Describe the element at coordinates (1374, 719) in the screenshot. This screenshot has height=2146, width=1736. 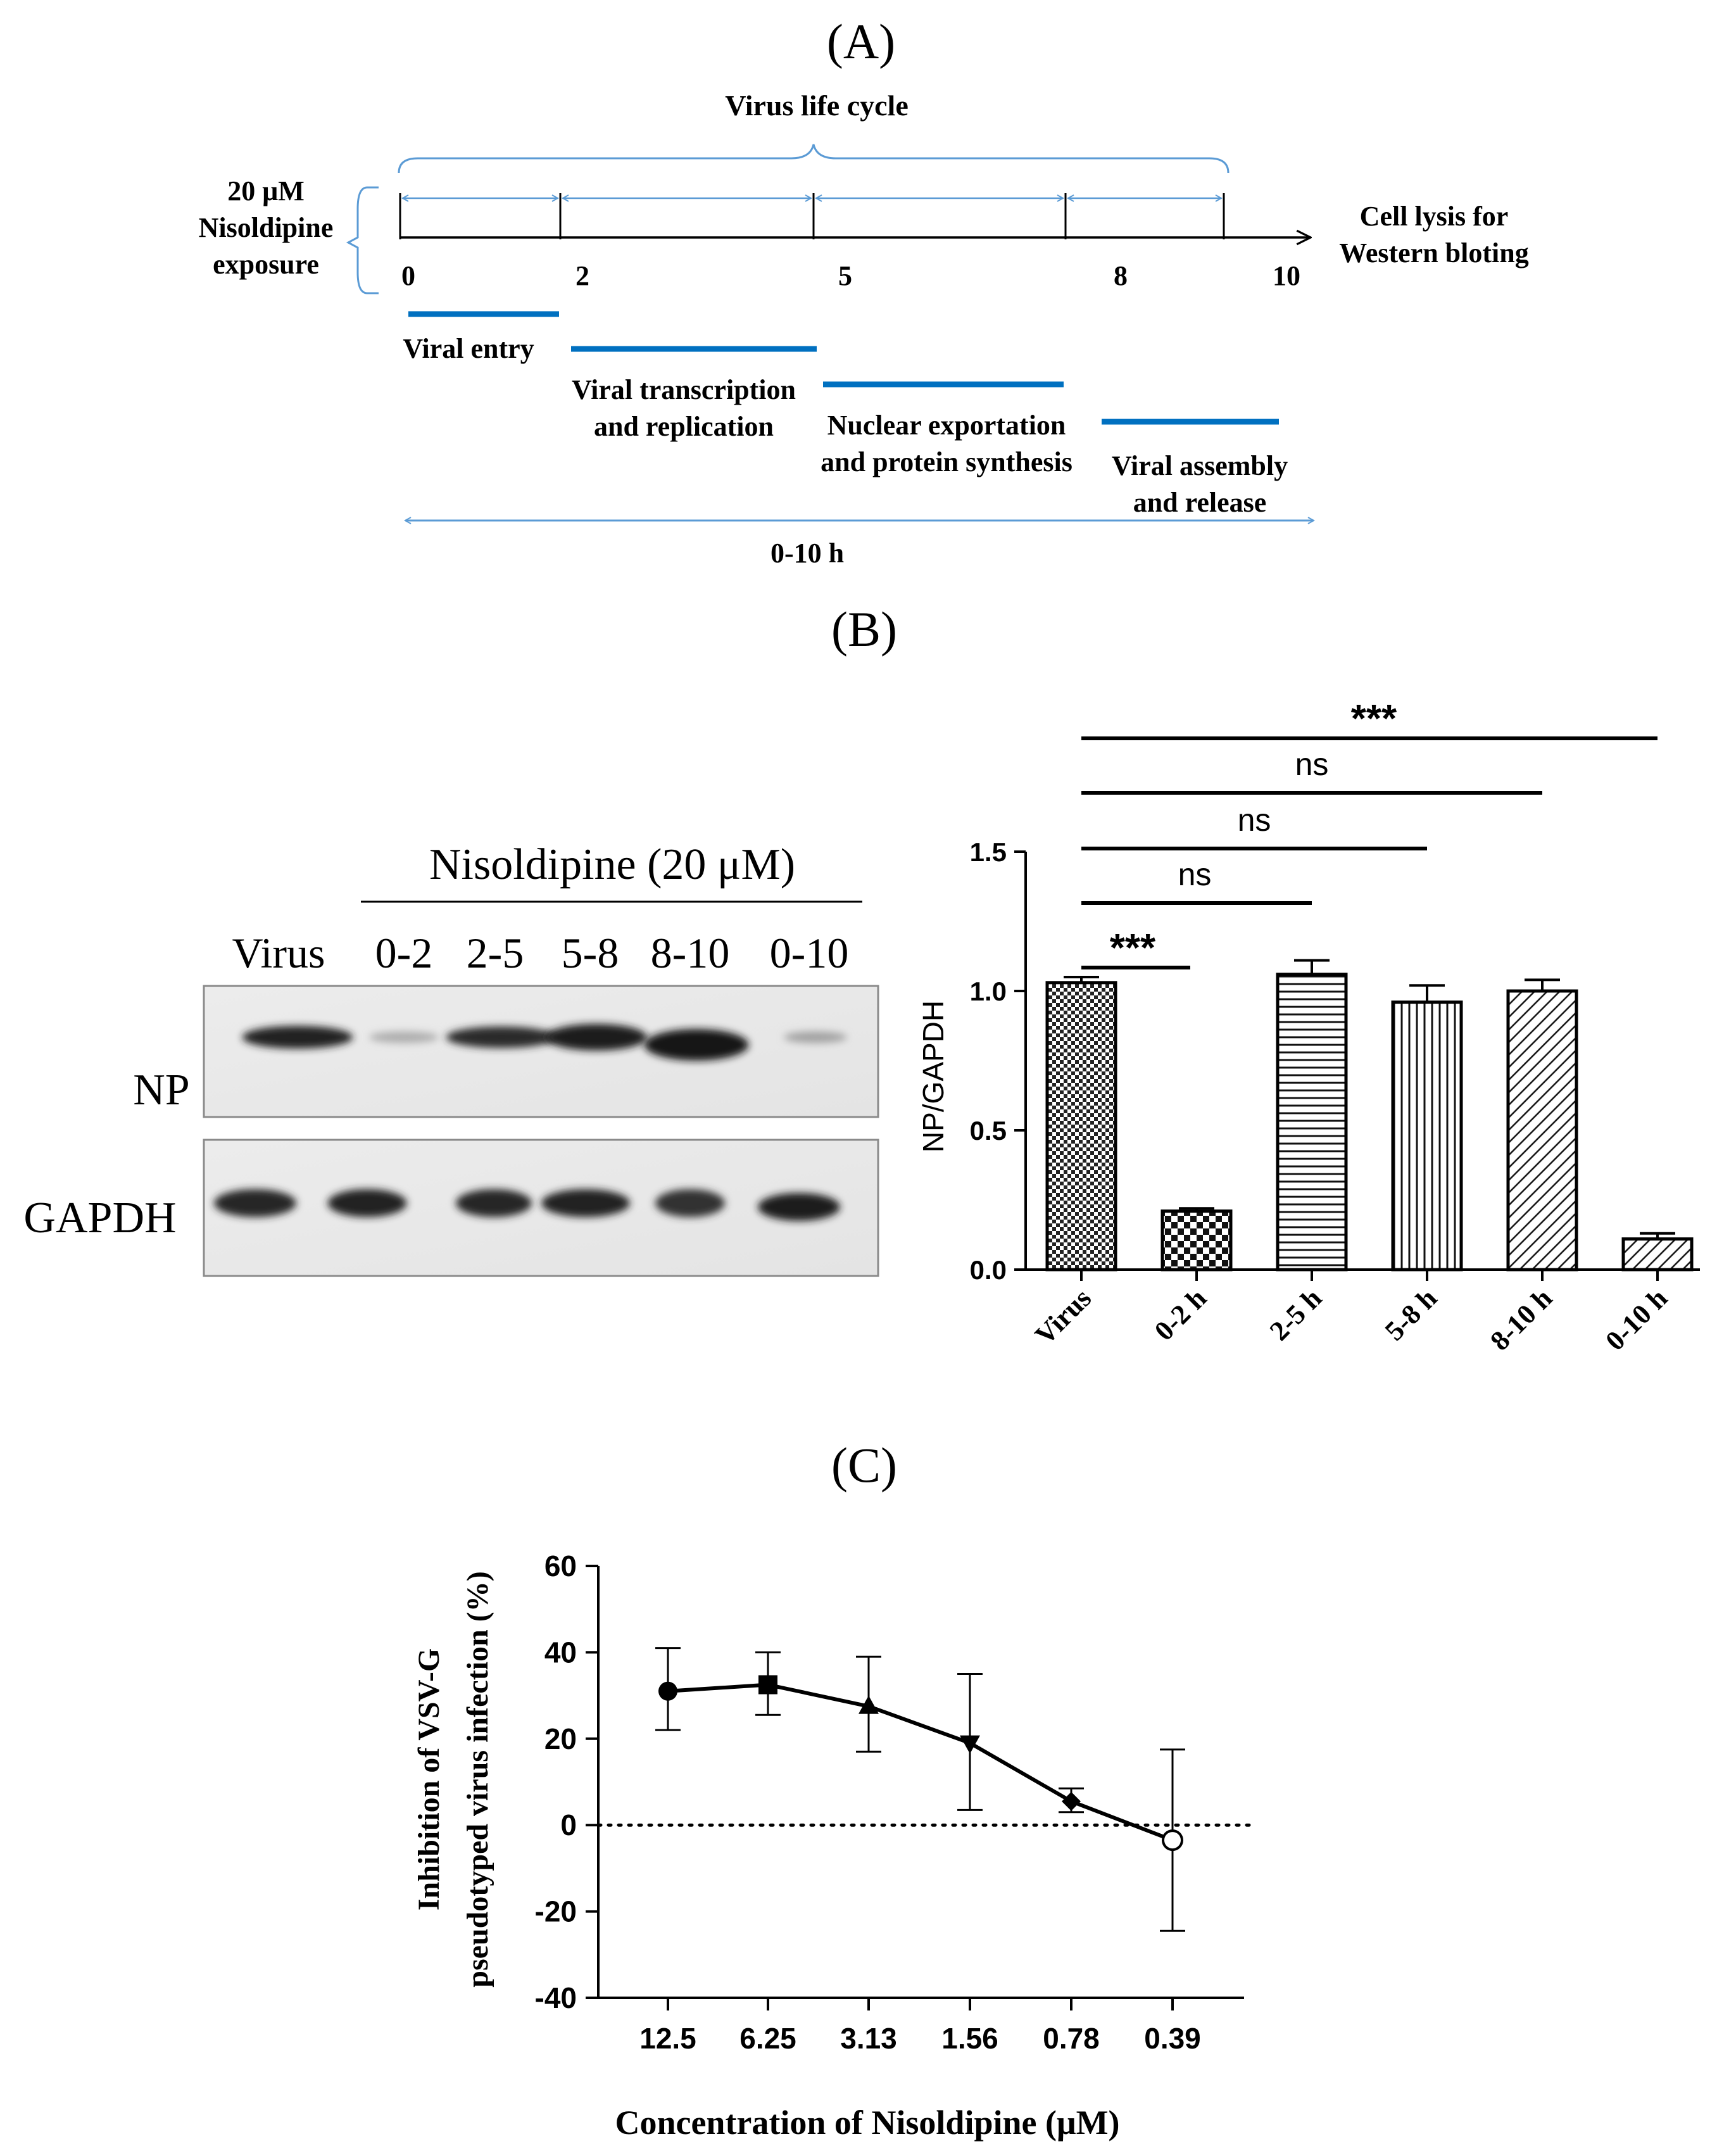
I see `significance-label: ***` at that location.